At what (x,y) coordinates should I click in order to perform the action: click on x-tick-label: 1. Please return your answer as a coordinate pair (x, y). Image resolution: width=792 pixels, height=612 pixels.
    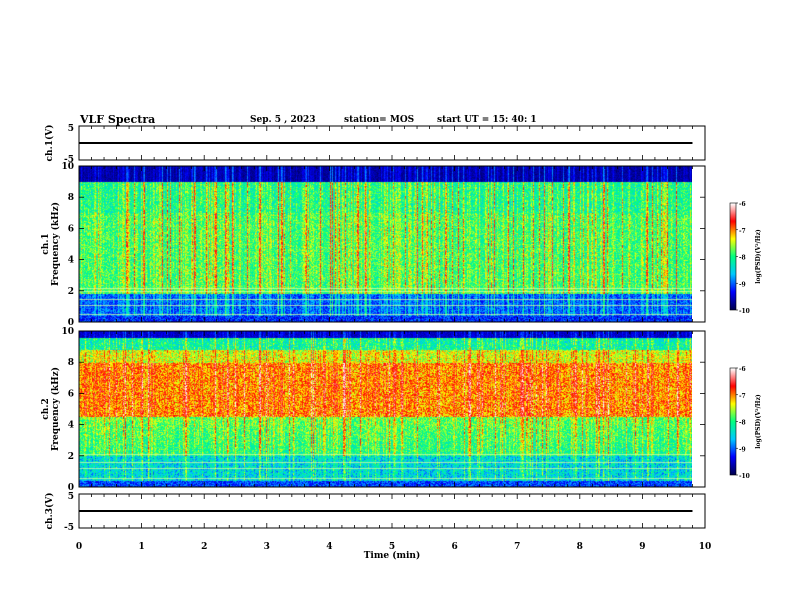
    Looking at the image, I should click on (141, 547).